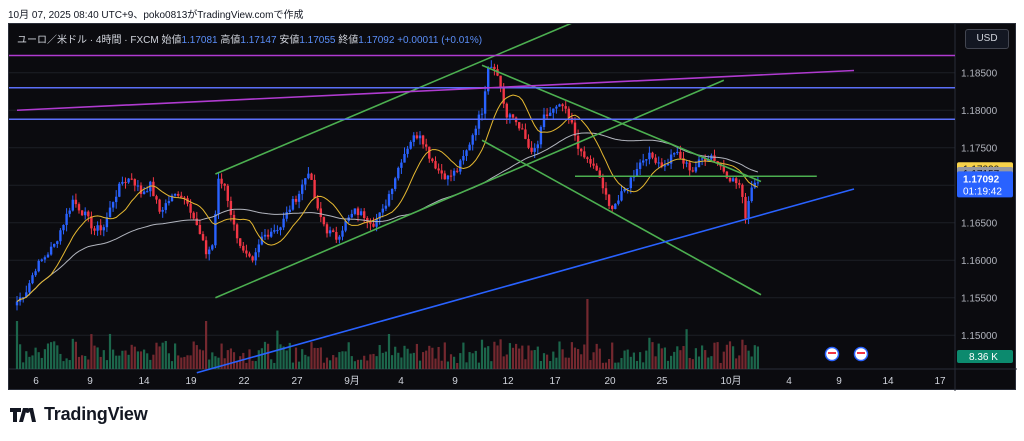 This screenshot has width=1024, height=441. I want to click on tradingview-logo-icon, so click(23, 414).